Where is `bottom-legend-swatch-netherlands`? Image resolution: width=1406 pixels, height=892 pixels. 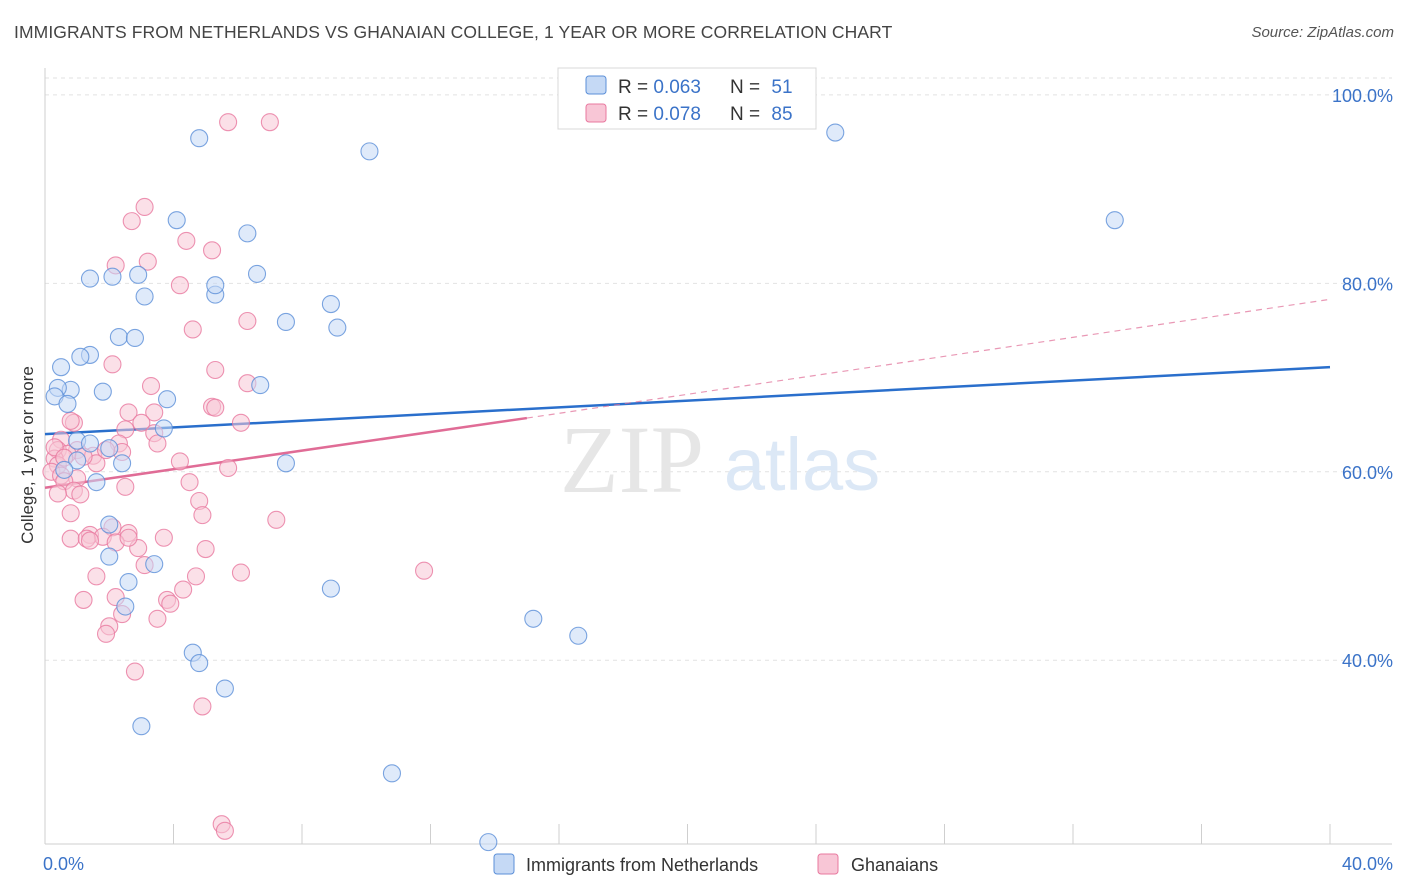
bottom-legend-swatch-netherlands is located at coordinates (504, 864).